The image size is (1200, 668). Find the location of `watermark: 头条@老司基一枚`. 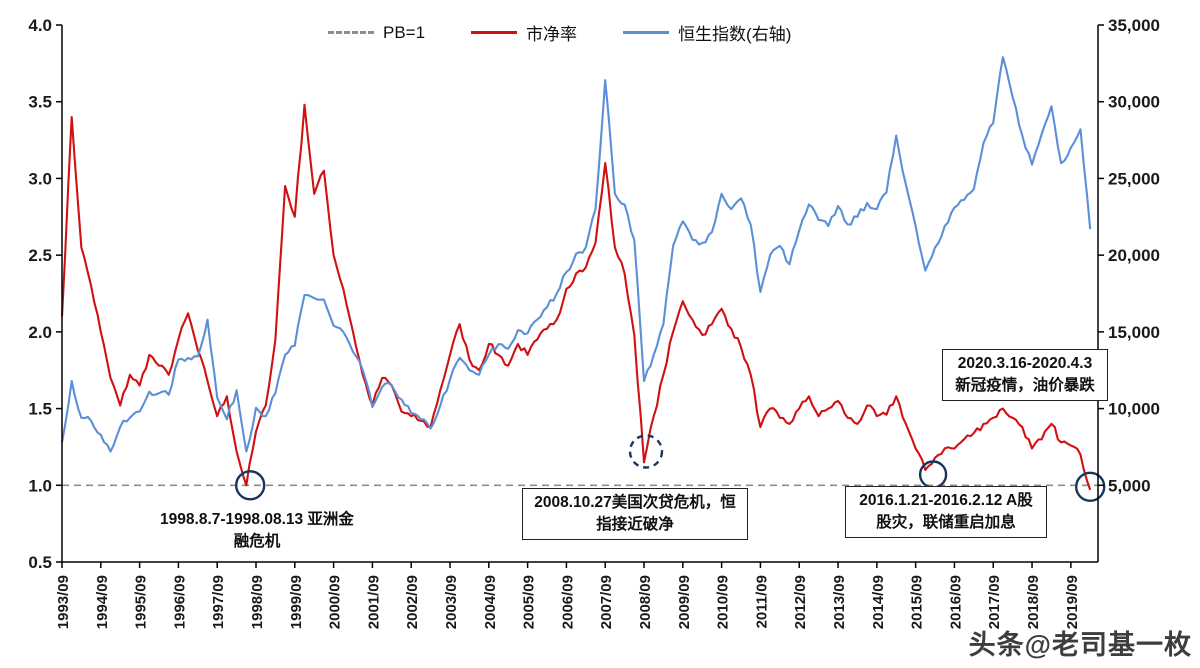

watermark: 头条@老司基一枚 is located at coordinates (1080, 645).